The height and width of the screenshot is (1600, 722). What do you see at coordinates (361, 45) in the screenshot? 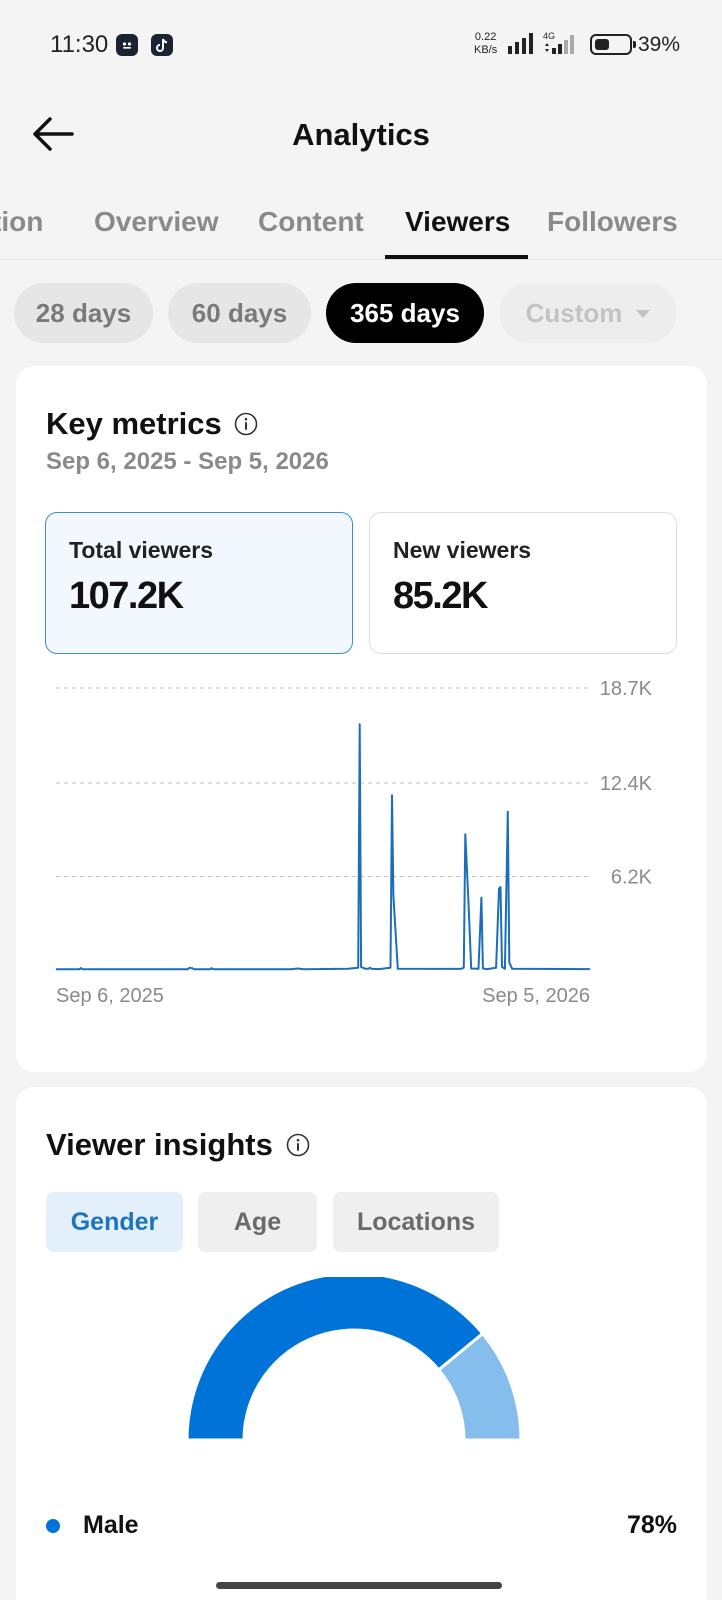
I see `status-bar: 11:30 0.22 KB/s 4G 39%` at bounding box center [361, 45].